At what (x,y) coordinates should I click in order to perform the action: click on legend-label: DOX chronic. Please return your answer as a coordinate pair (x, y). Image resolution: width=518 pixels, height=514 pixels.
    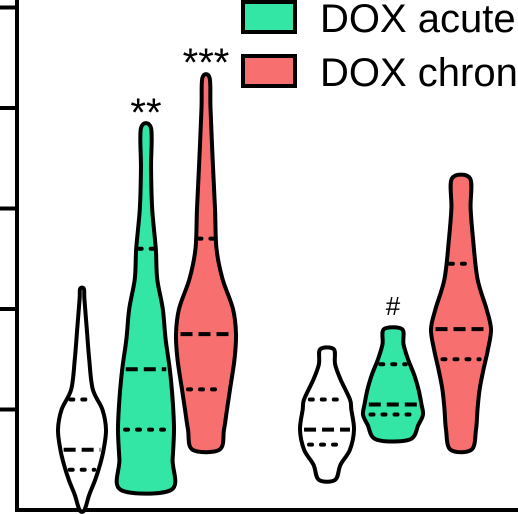
    Looking at the image, I should click on (419, 73).